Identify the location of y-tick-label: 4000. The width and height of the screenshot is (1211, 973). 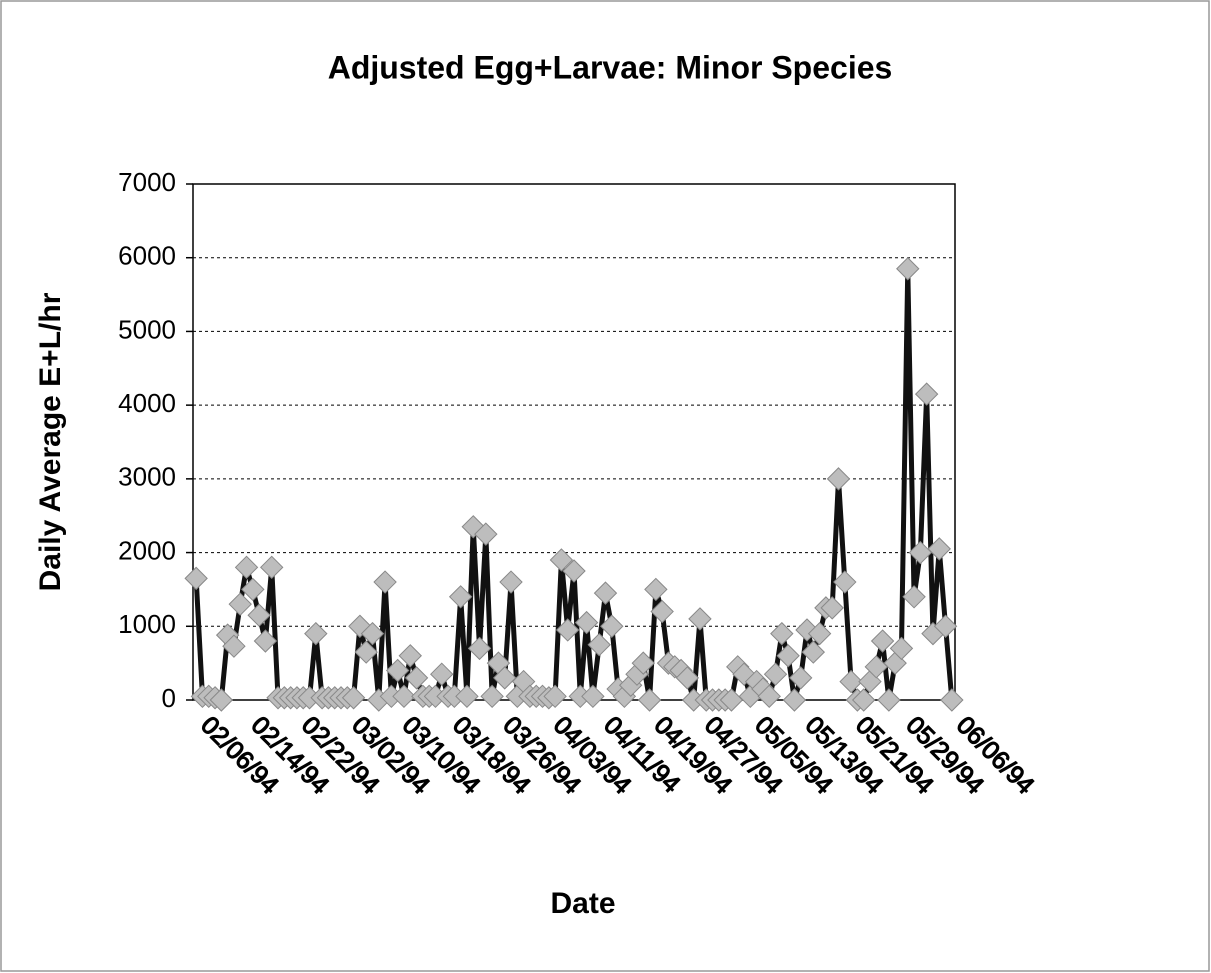
(147, 403).